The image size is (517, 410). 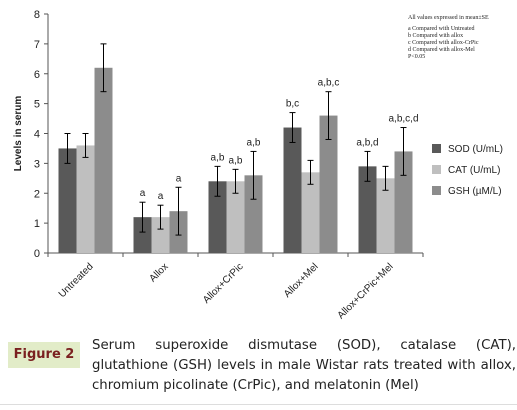 I want to click on y-tick-label: 7, so click(x=37, y=45).